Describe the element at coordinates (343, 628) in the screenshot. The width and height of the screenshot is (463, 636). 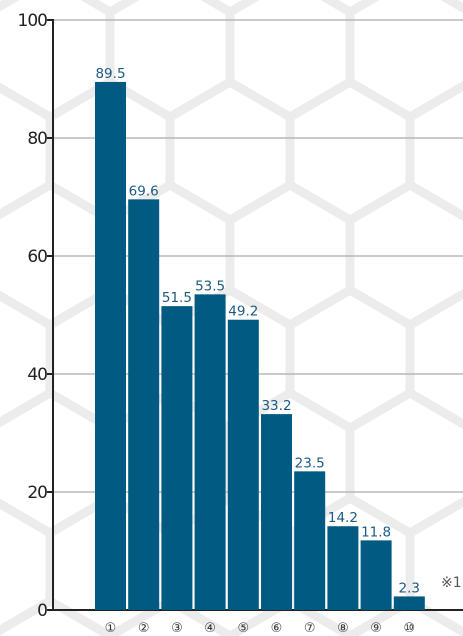
I see `category-label: ⑧` at that location.